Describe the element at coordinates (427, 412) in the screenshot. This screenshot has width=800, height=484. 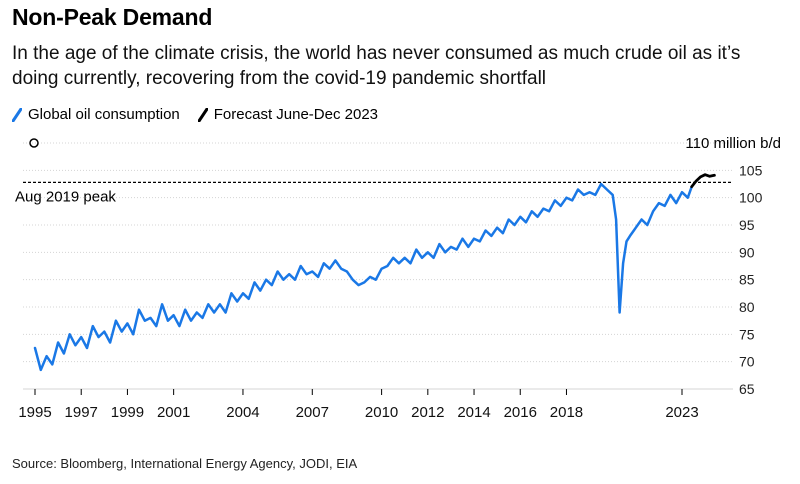
I see `x-tick-label-2012: 2012` at that location.